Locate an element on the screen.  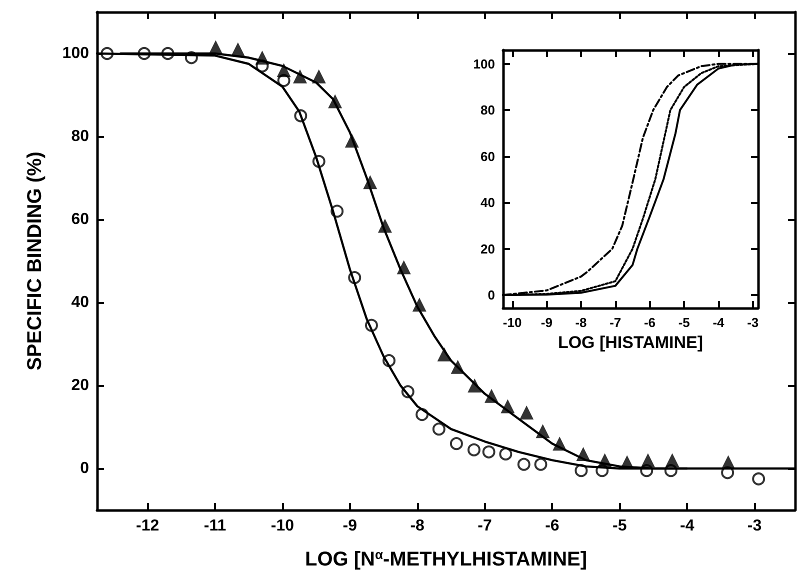
x-tick-label: -11 is located at coordinates (215, 526).